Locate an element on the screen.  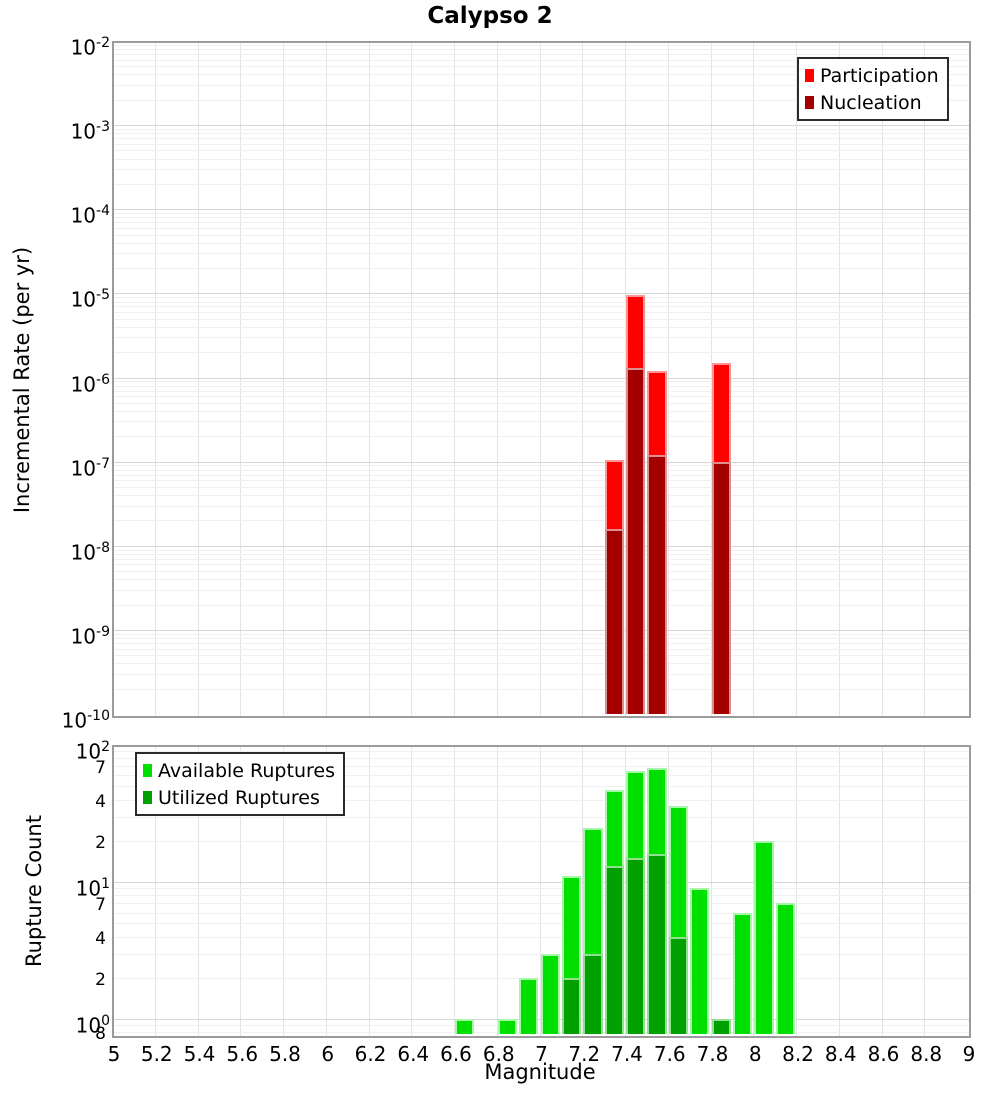
top-y-tick-label: 10⁻⁶ is located at coordinates (90, 384).